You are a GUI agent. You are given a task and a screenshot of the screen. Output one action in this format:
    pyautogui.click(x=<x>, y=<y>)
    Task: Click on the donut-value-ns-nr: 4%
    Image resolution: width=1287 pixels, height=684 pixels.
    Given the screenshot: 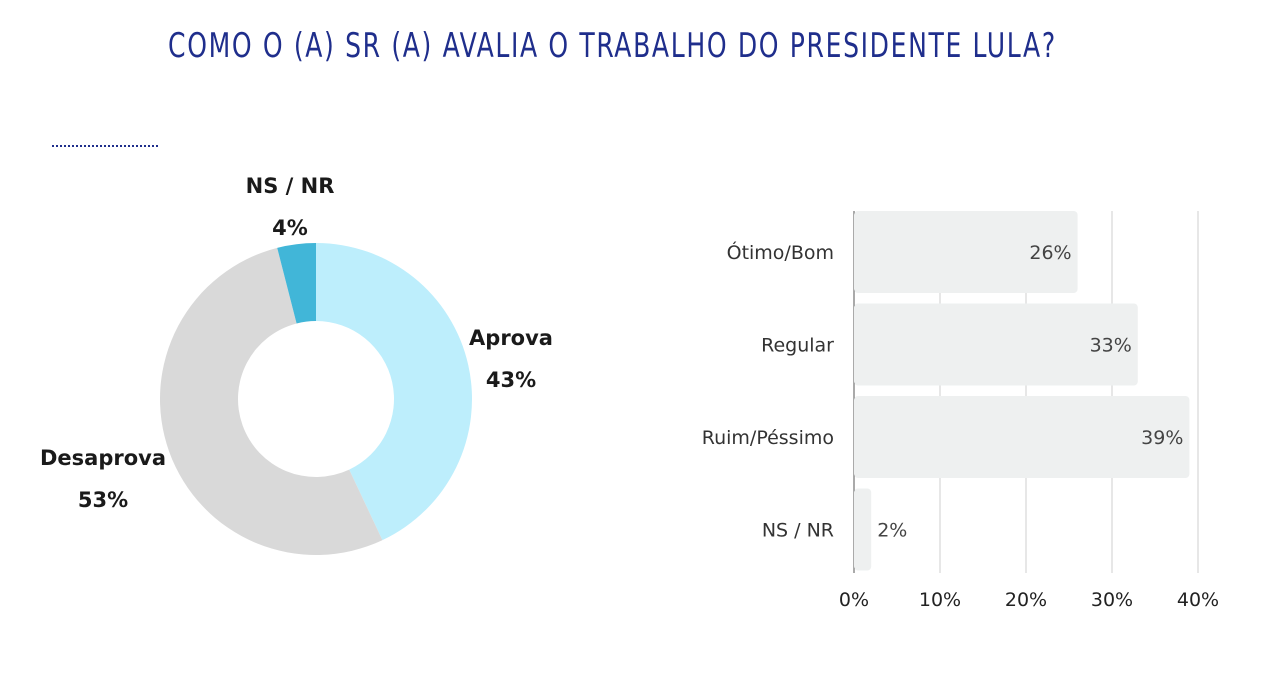 What is the action you would take?
    pyautogui.click(x=290, y=228)
    